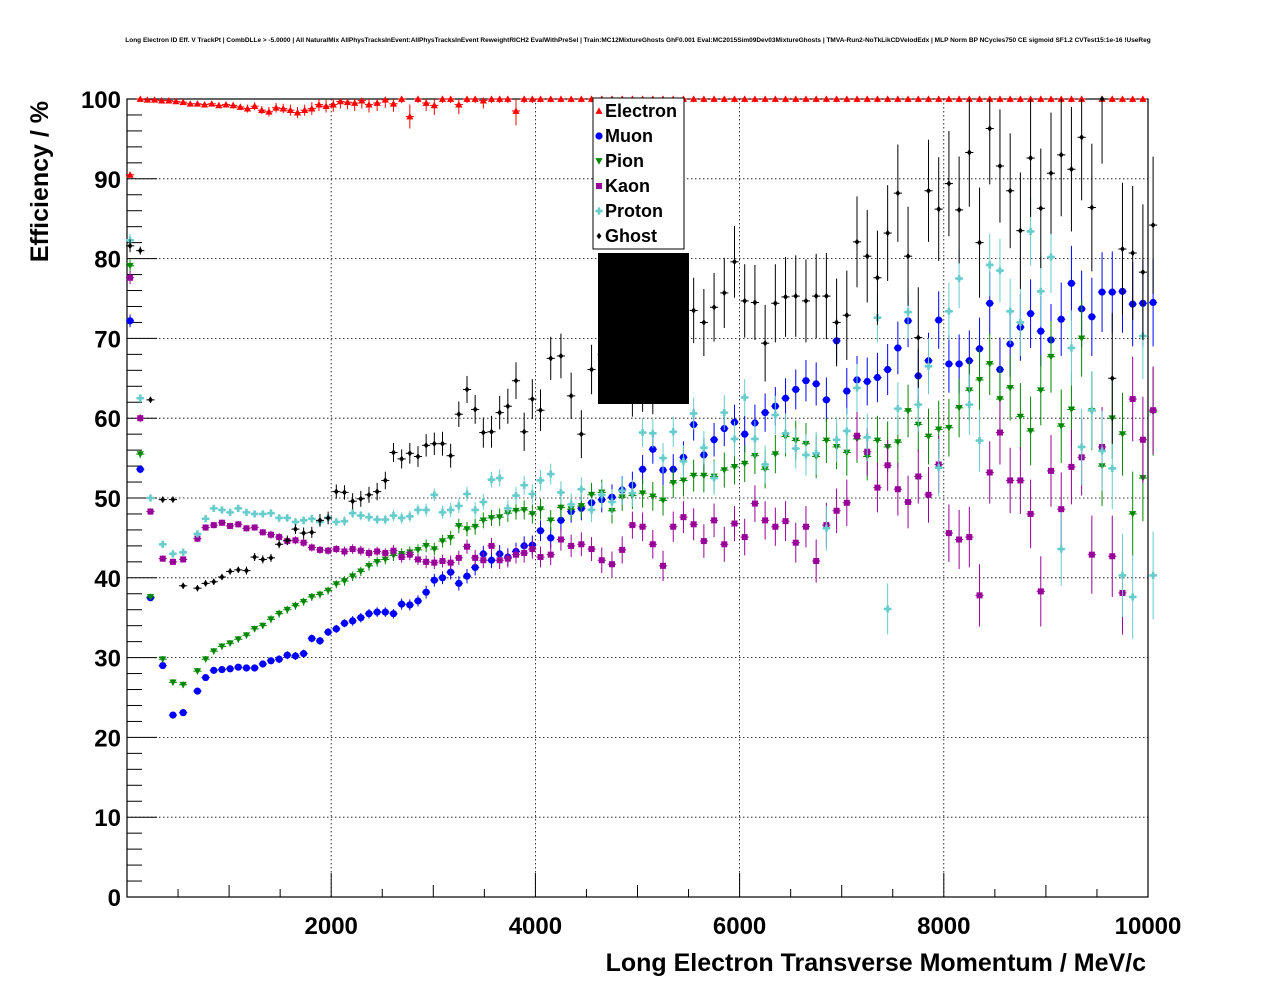 The height and width of the screenshot is (996, 1276). What do you see at coordinates (40, 181) in the screenshot?
I see `y-axis-label: Efficiency / %` at bounding box center [40, 181].